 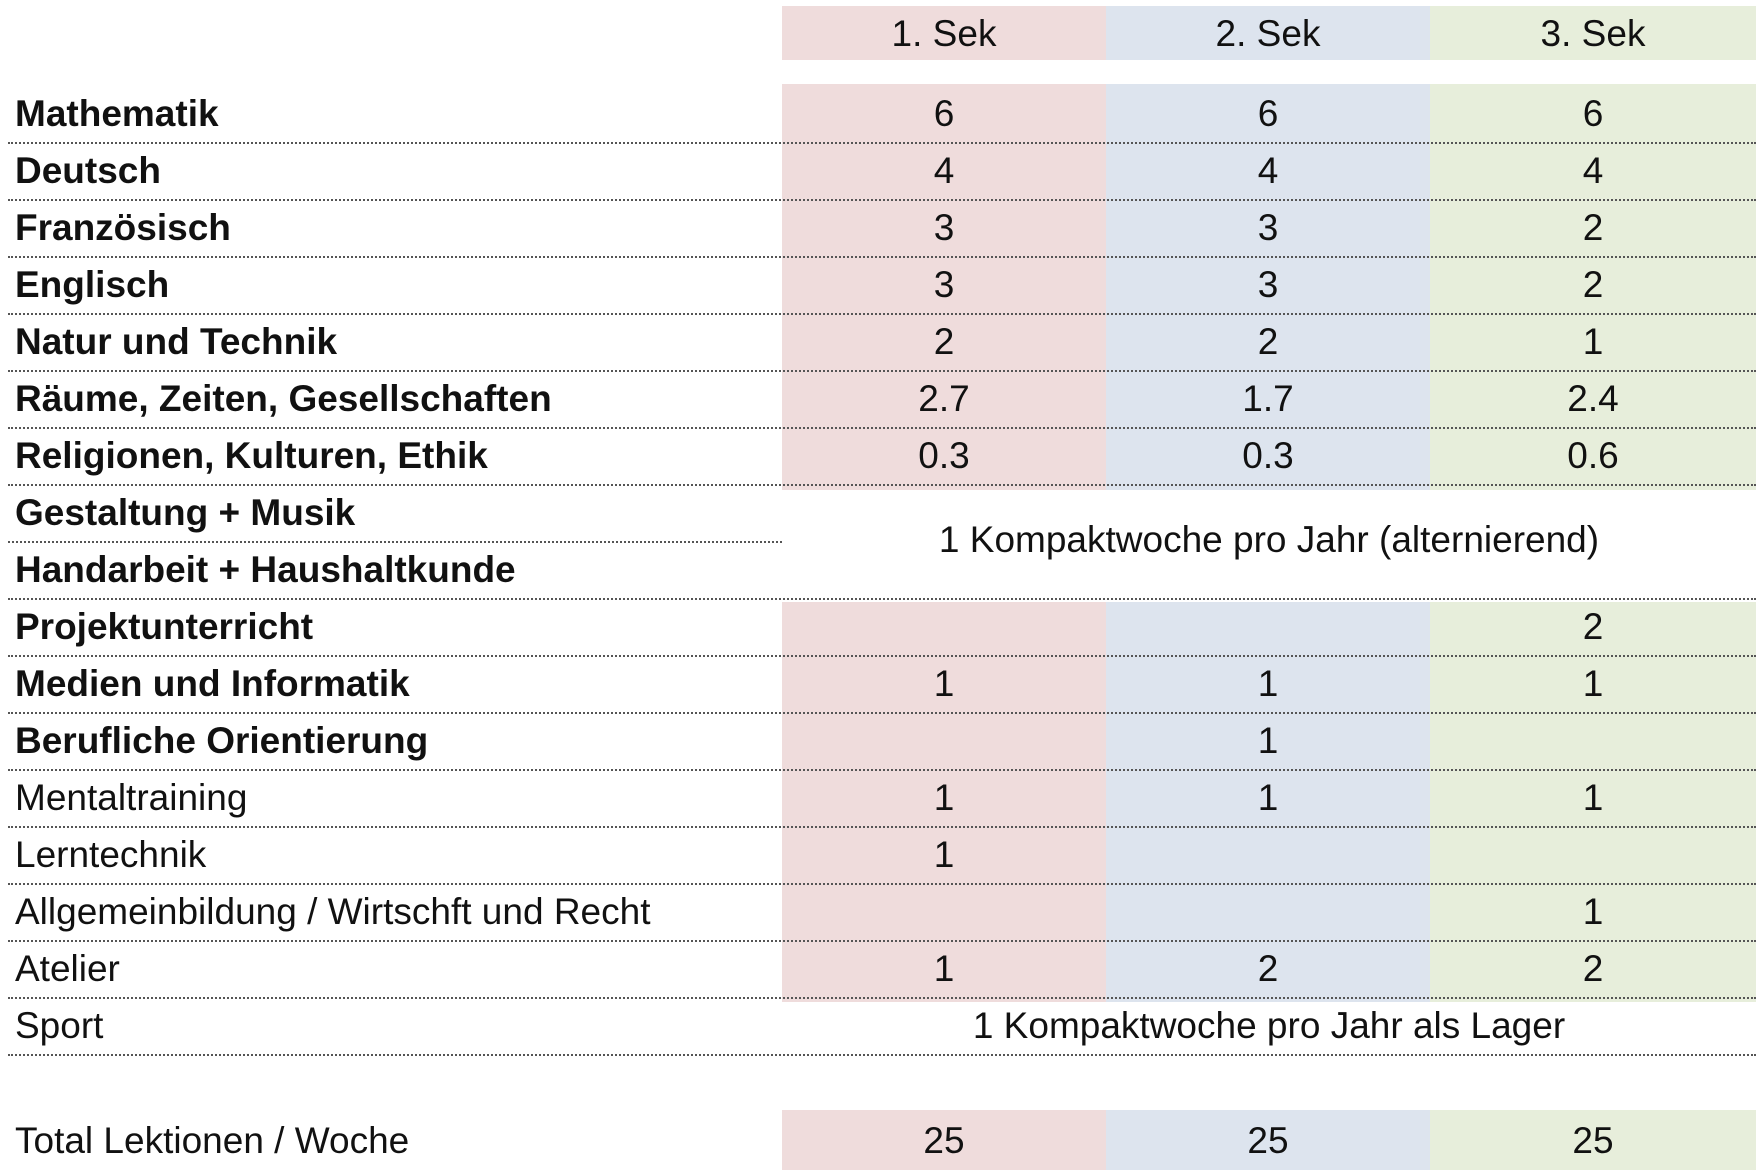 I want to click on header-3-sek: 3. Sek, so click(x=1593, y=33).